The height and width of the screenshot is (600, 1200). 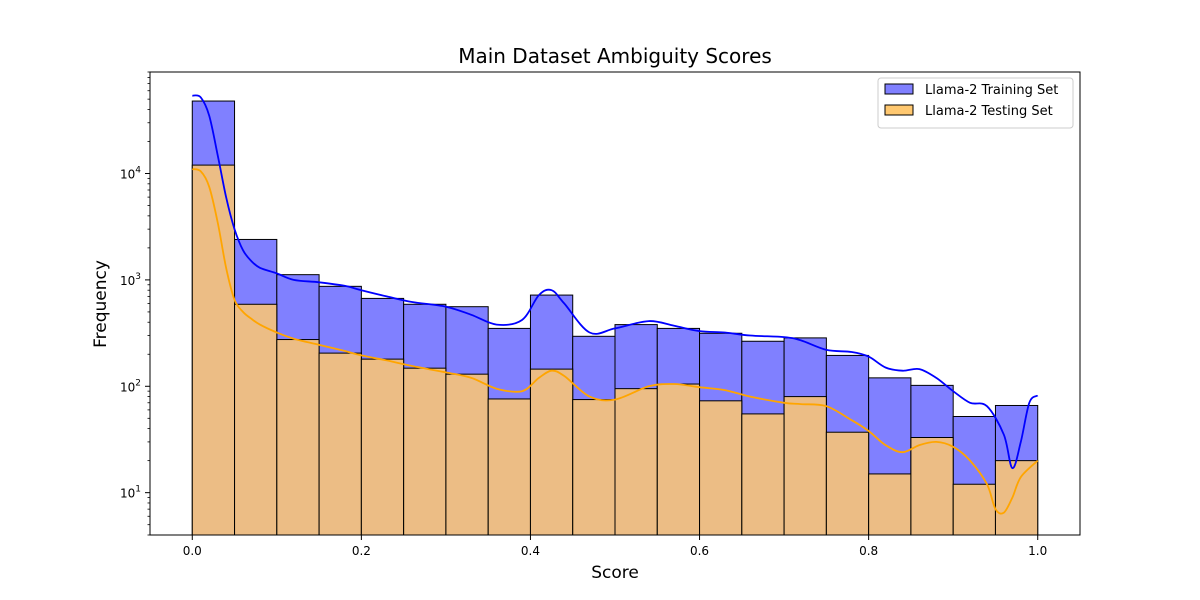 What do you see at coordinates (899, 110) in the screenshot?
I see `legend-swatch-testing` at bounding box center [899, 110].